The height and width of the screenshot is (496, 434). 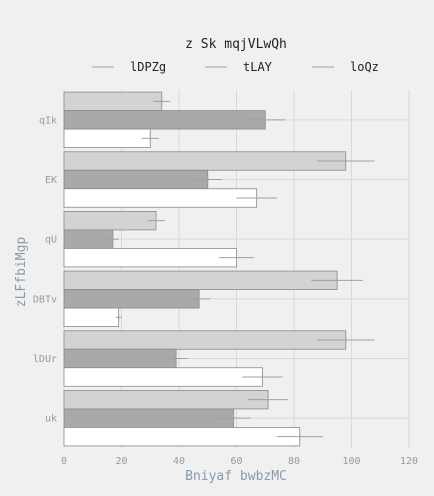 What do you see at coordinates (149, 418) in the screenshot?
I see `bar-tLAY-uk` at bounding box center [149, 418].